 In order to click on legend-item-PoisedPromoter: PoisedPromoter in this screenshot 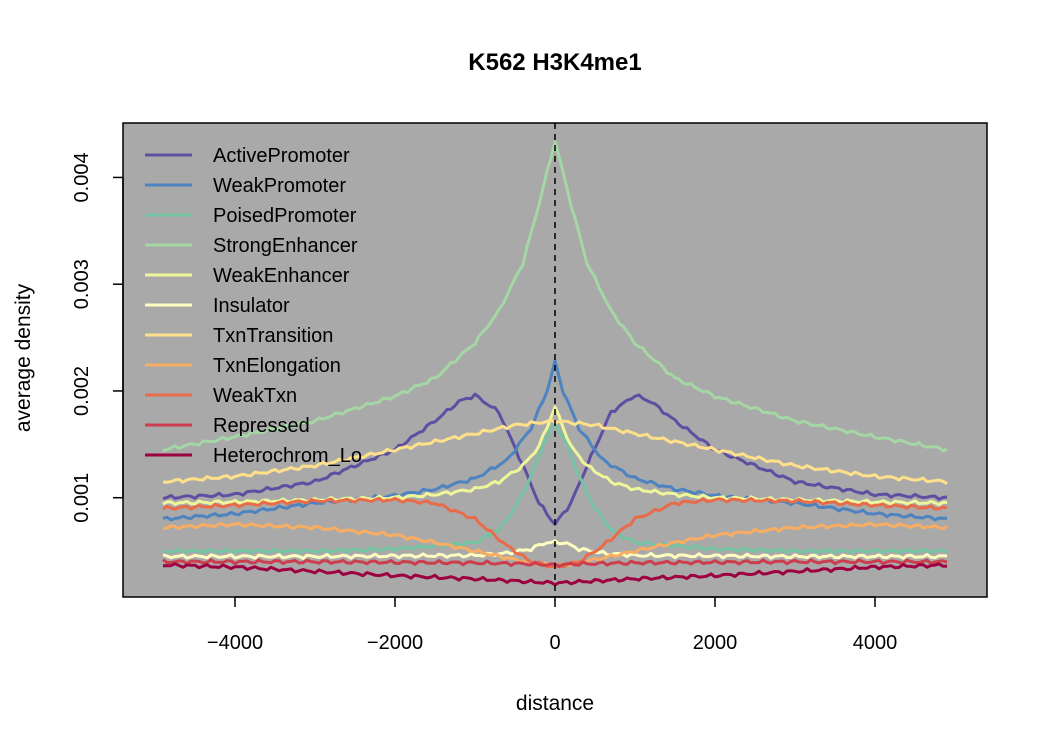, I will do `click(251, 216)`.